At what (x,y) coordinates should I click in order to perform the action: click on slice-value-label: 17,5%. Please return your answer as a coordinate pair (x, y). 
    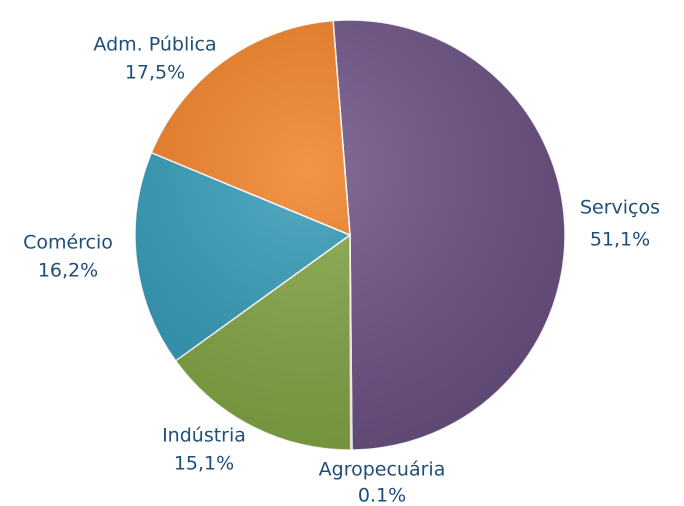
    Looking at the image, I should click on (155, 73).